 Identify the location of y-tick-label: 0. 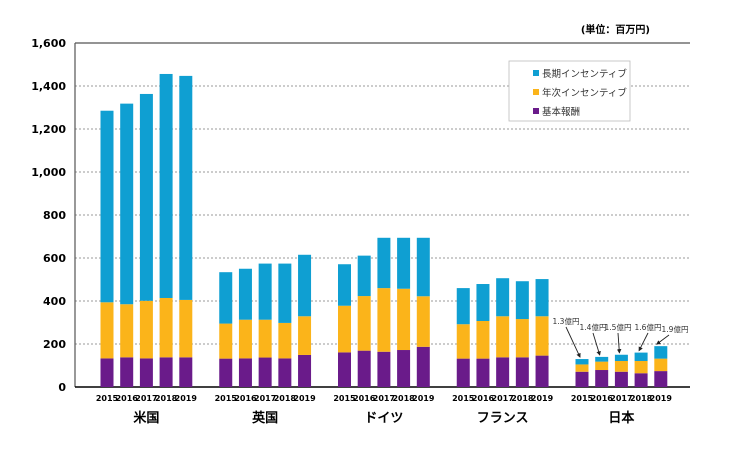
(62, 387).